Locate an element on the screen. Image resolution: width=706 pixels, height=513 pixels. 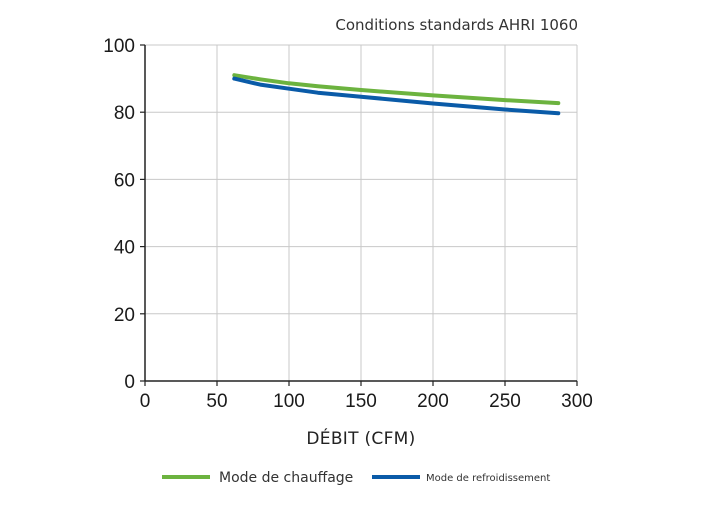
y-tick-labels: 0 20 40 60 80 100 is located at coordinates (119, 214).